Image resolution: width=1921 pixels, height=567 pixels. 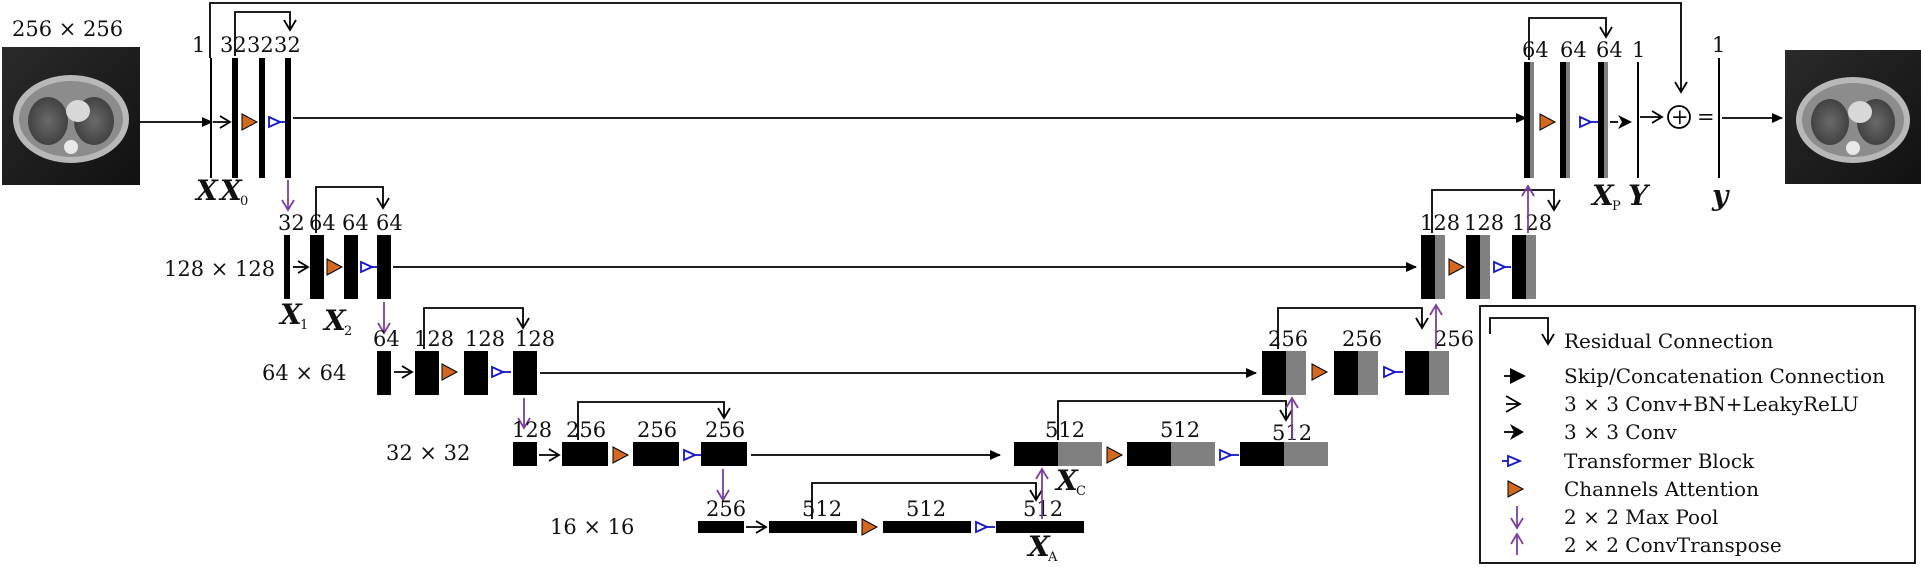 I want to click on legend-box, so click(x=1697, y=434).